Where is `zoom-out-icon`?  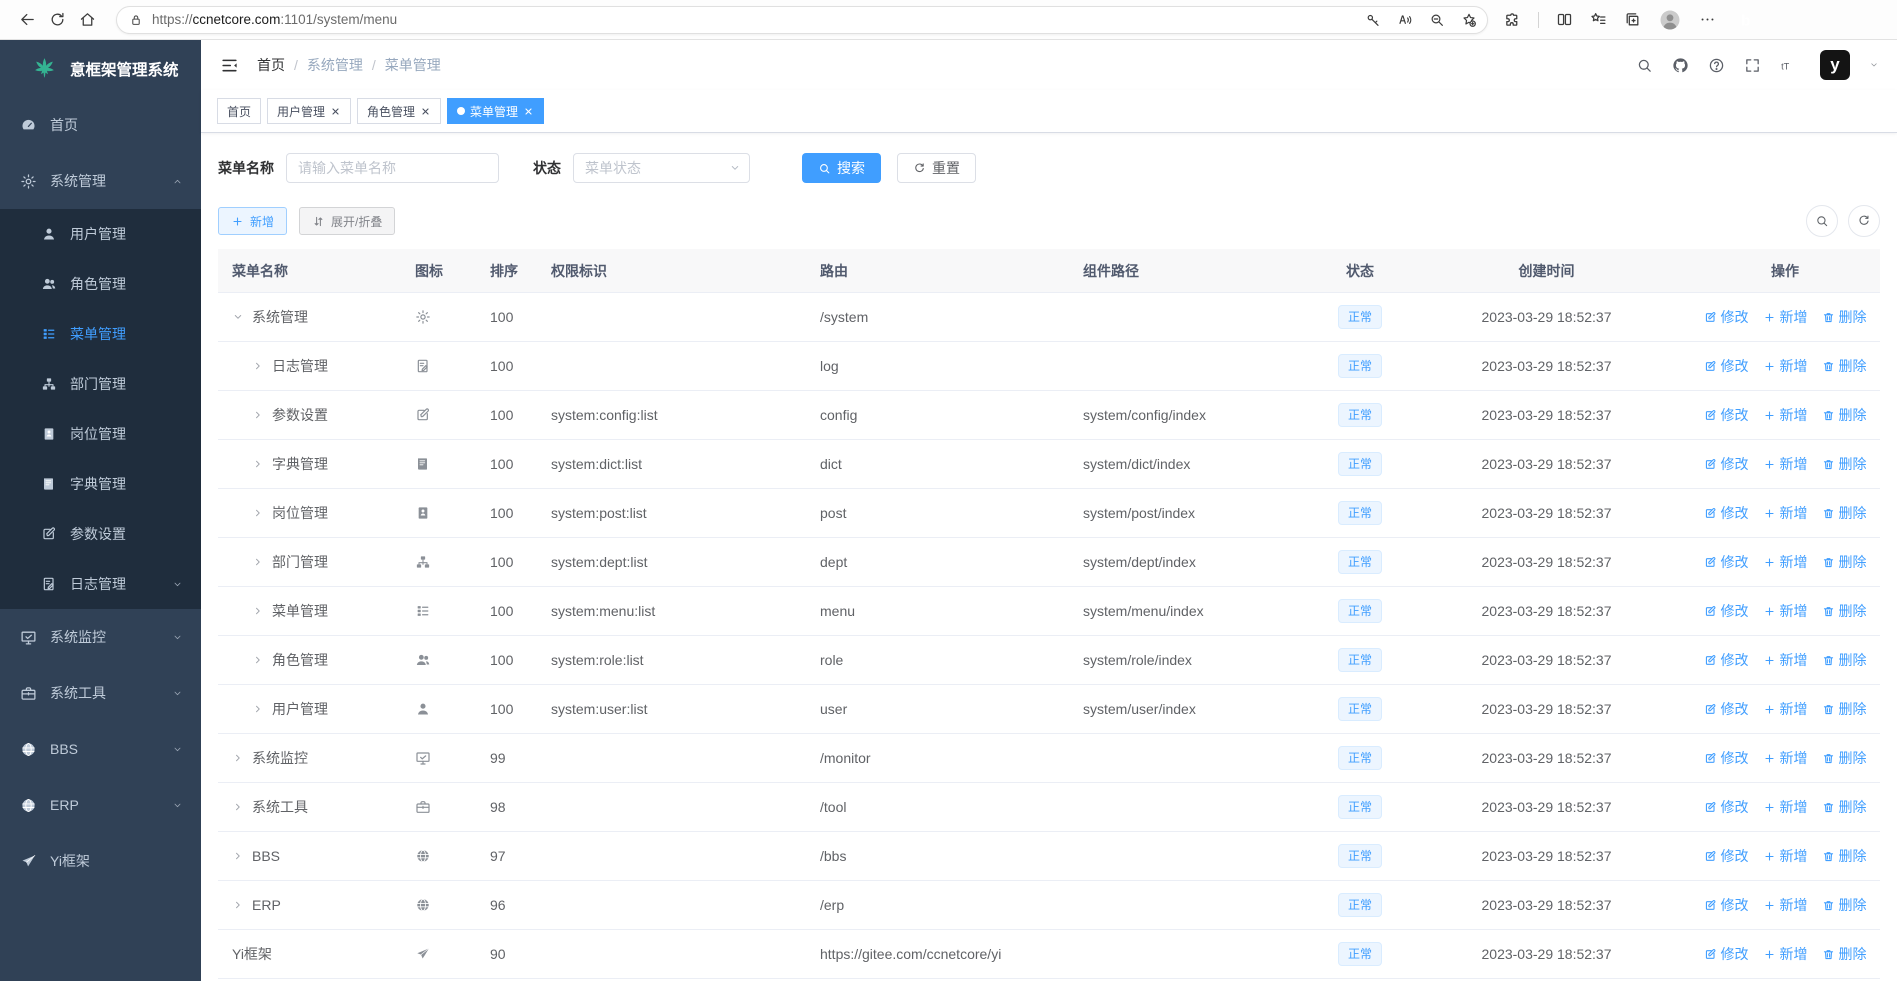 zoom-out-icon is located at coordinates (1437, 20).